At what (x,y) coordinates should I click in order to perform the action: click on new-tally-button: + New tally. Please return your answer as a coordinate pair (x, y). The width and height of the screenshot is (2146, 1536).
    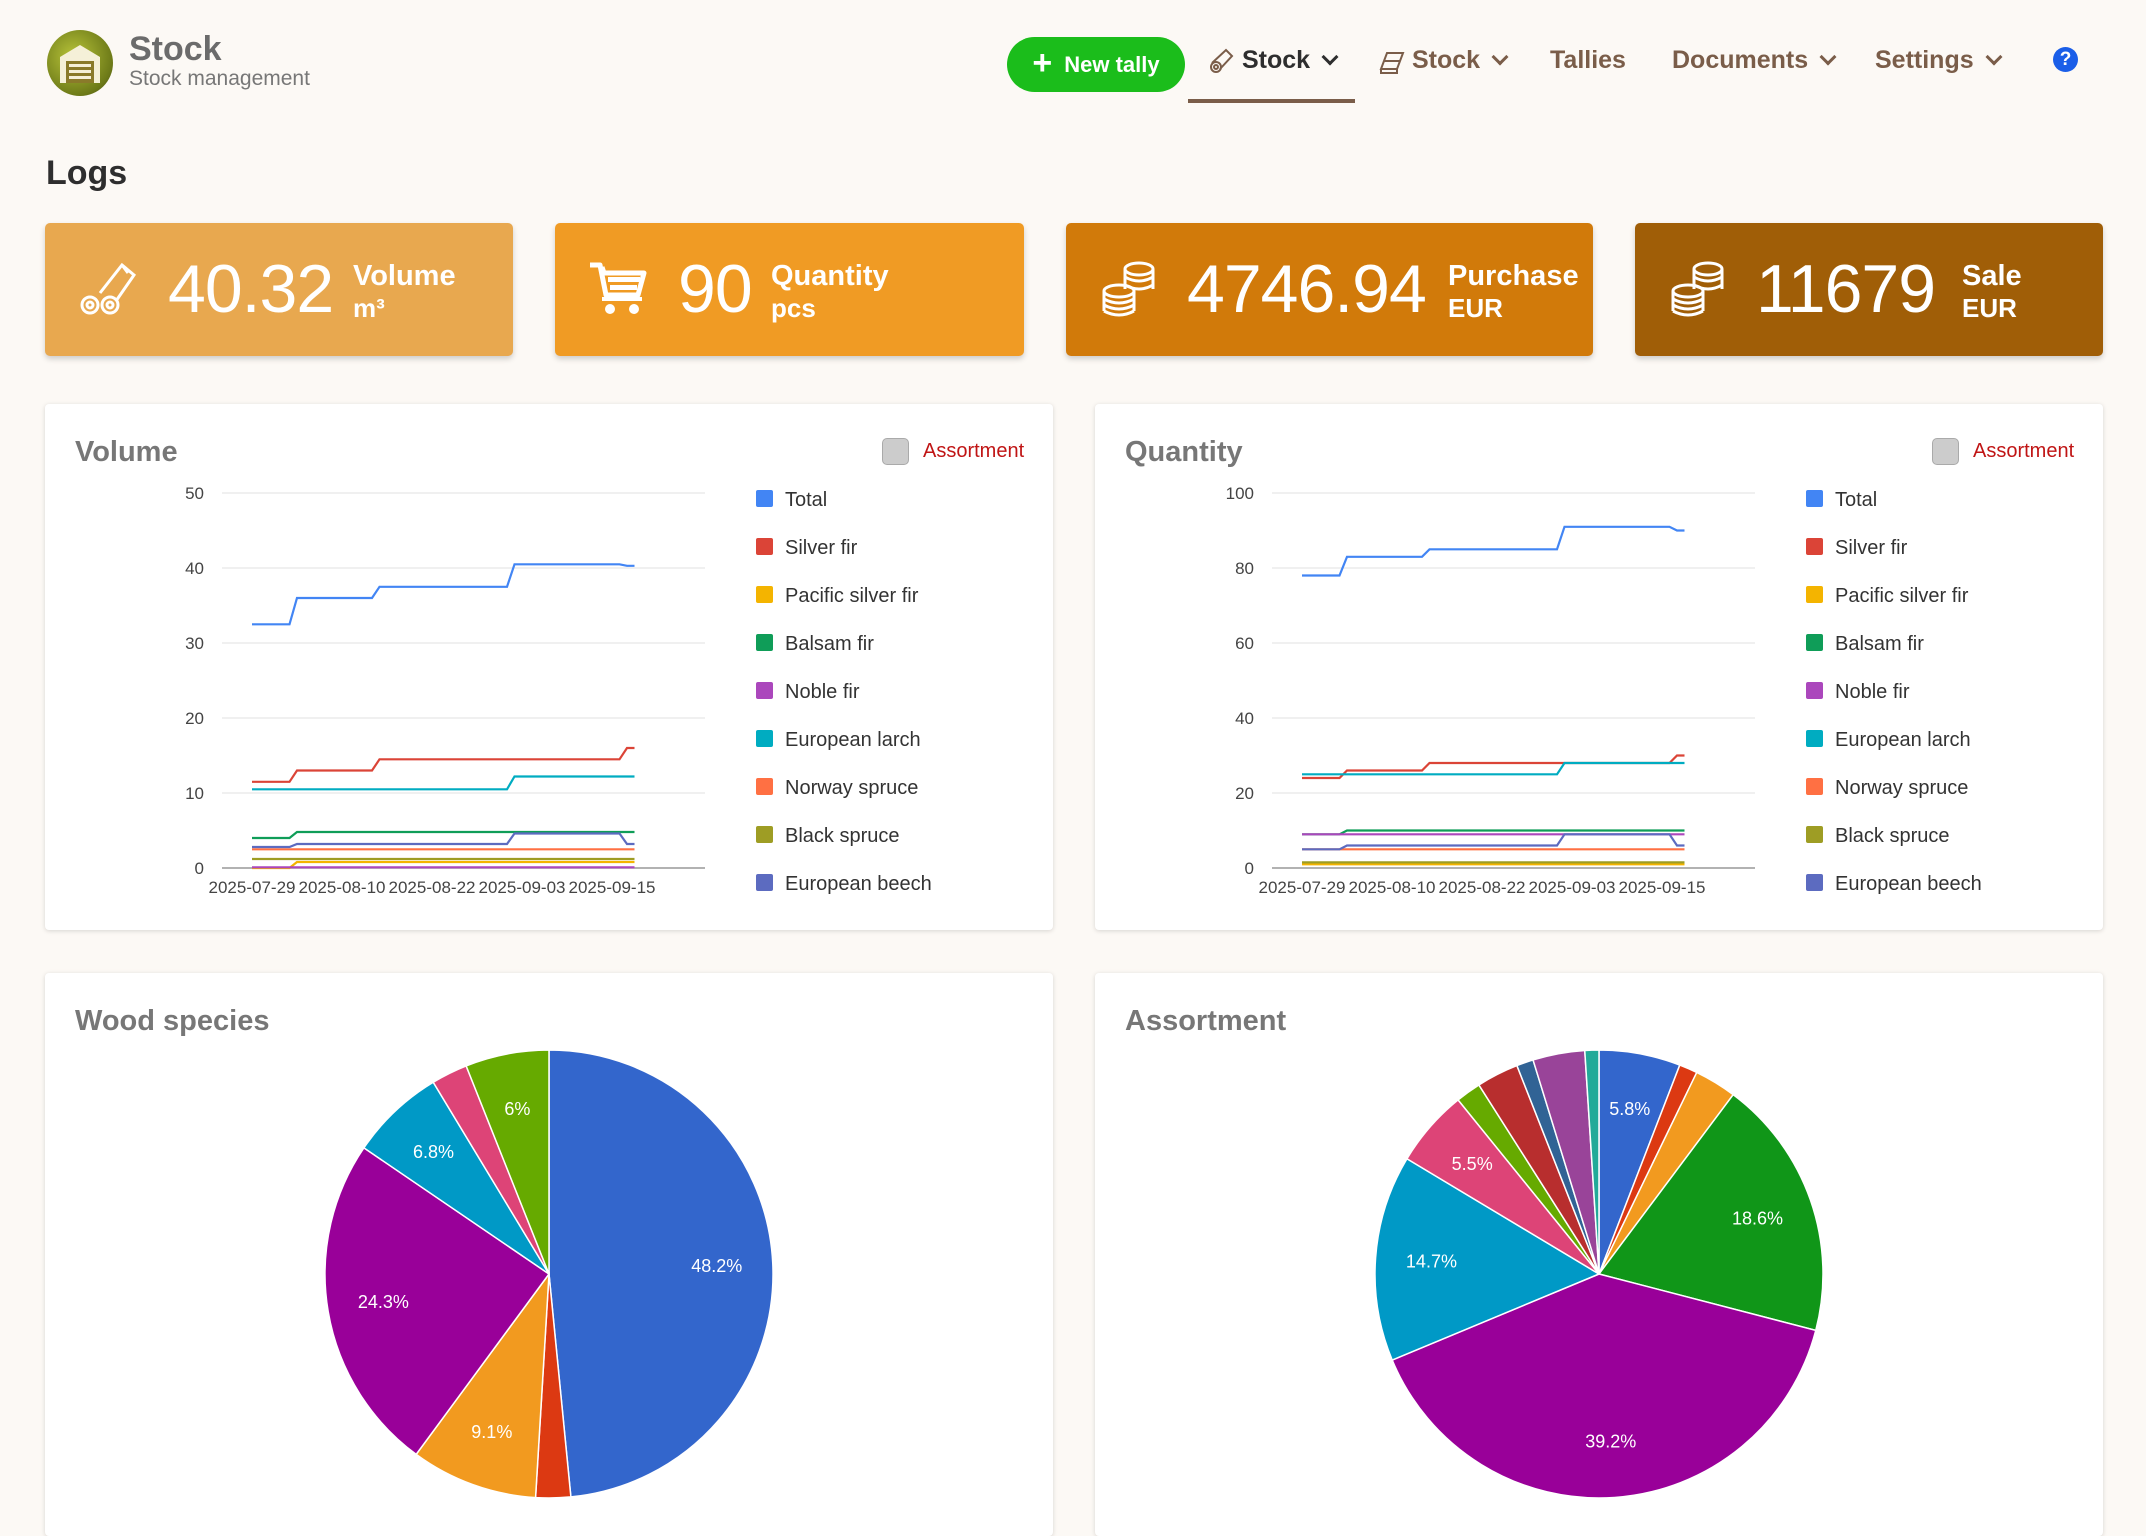
    Looking at the image, I should click on (1096, 64).